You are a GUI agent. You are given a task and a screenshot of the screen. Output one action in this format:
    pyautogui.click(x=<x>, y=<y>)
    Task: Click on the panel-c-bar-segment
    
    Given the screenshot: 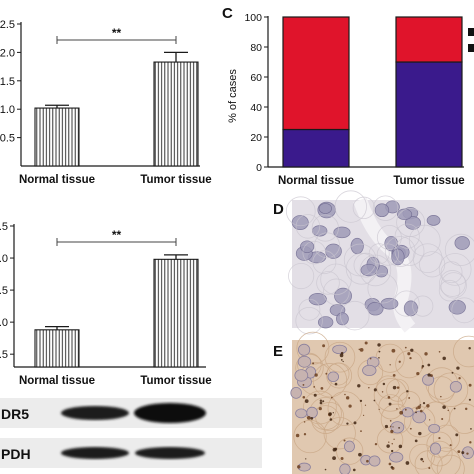 What is the action you would take?
    pyautogui.click(x=429, y=39)
    